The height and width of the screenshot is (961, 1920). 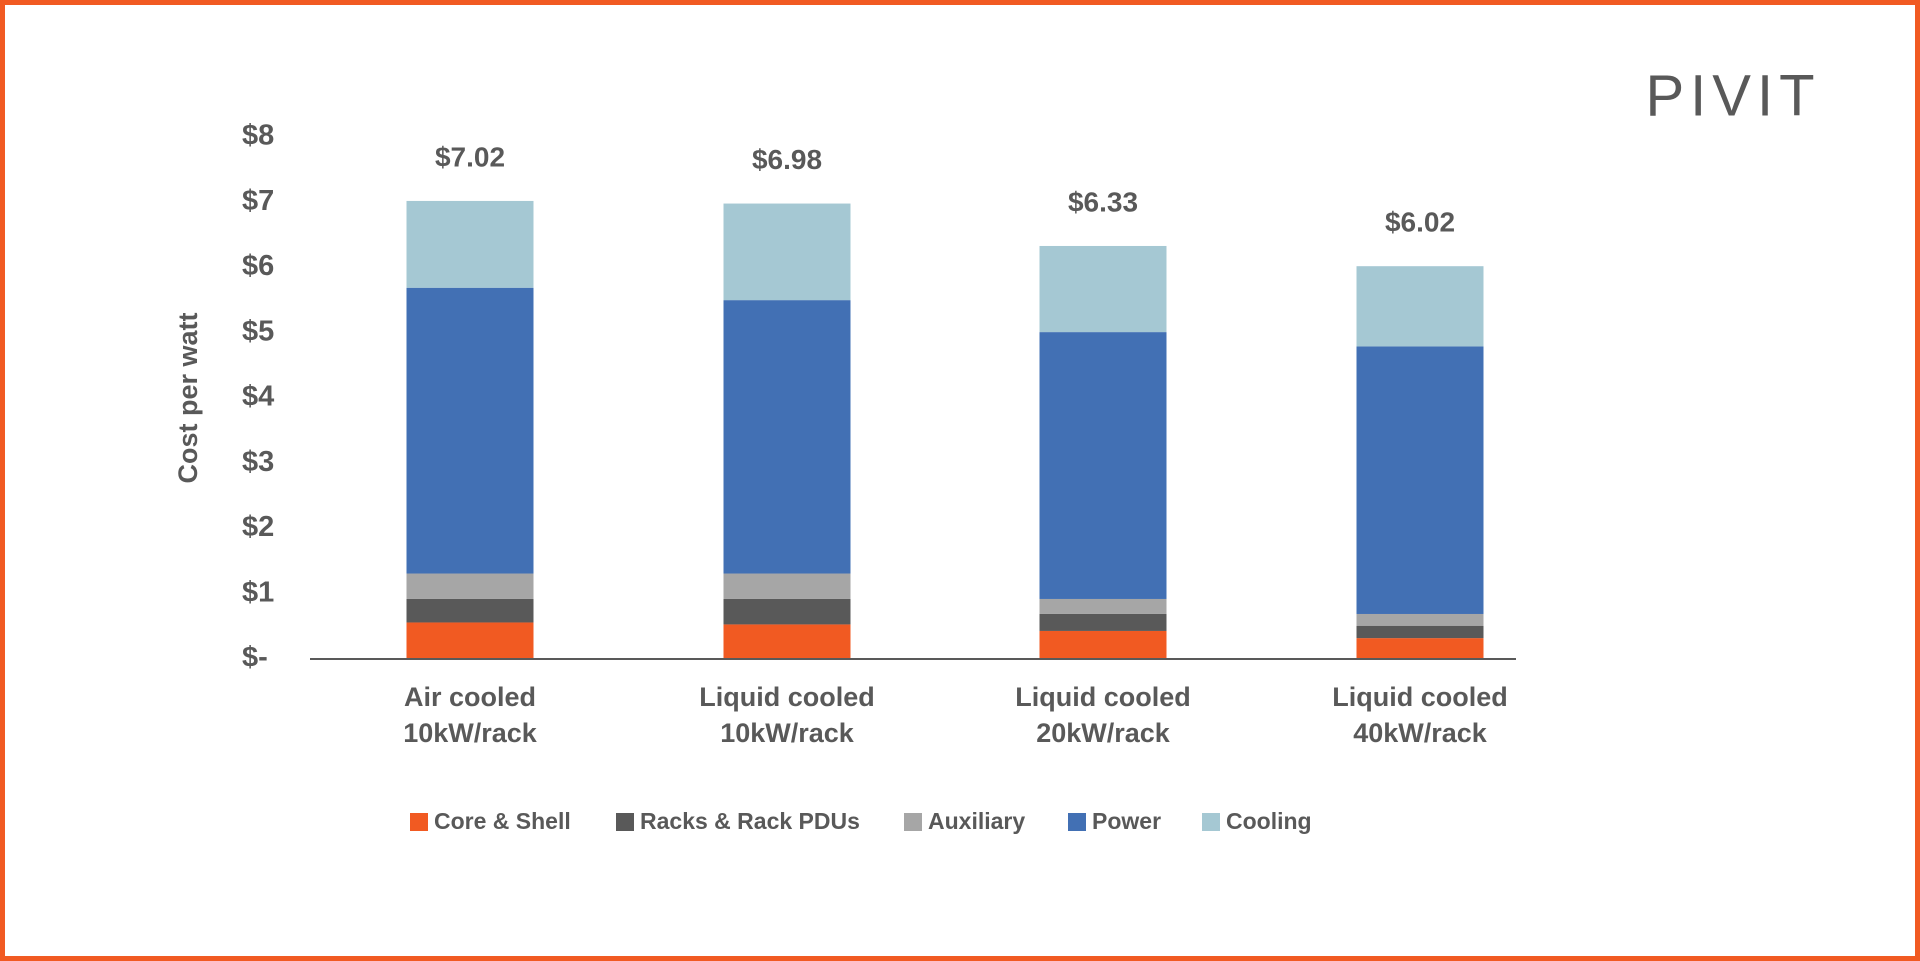 What do you see at coordinates (1420, 222) in the screenshot?
I see `total-label: $6.02` at bounding box center [1420, 222].